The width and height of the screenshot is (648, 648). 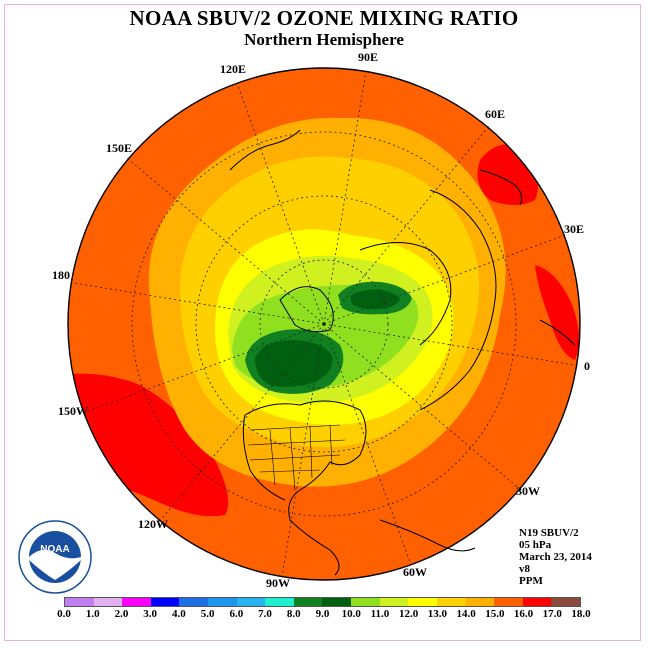 I want to click on map-subtitle: Northern Hemisphere, so click(x=324, y=39).